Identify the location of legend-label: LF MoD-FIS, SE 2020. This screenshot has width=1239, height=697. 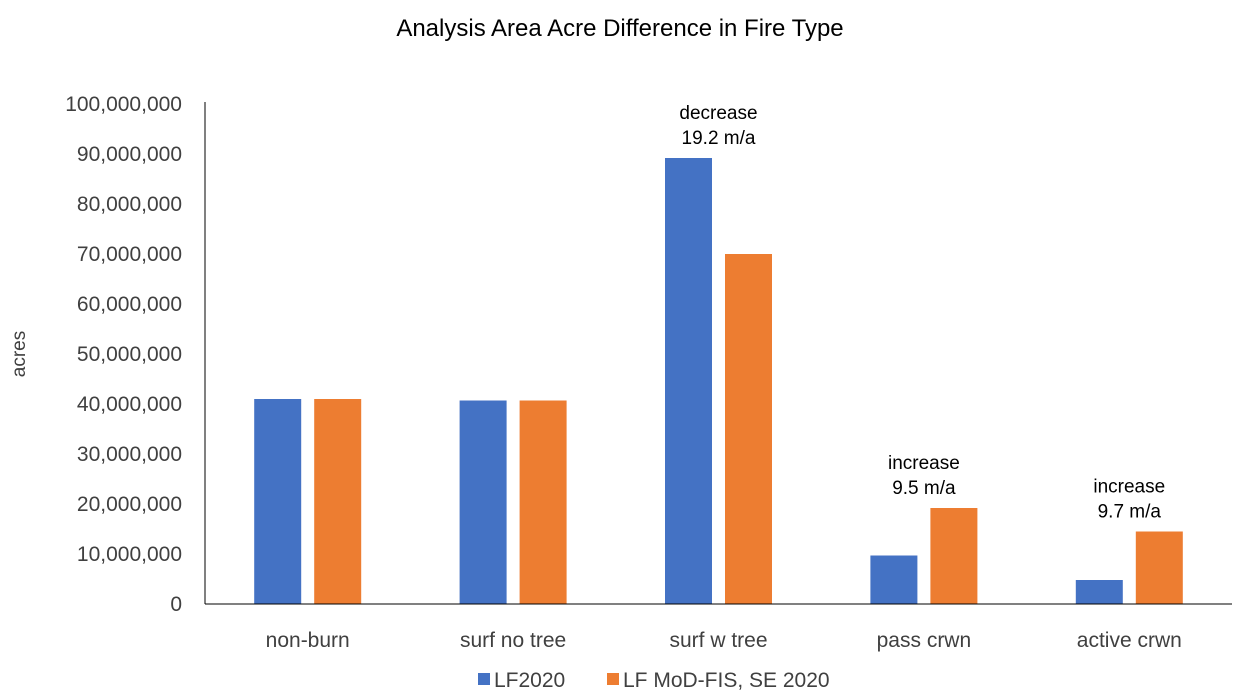
(726, 680).